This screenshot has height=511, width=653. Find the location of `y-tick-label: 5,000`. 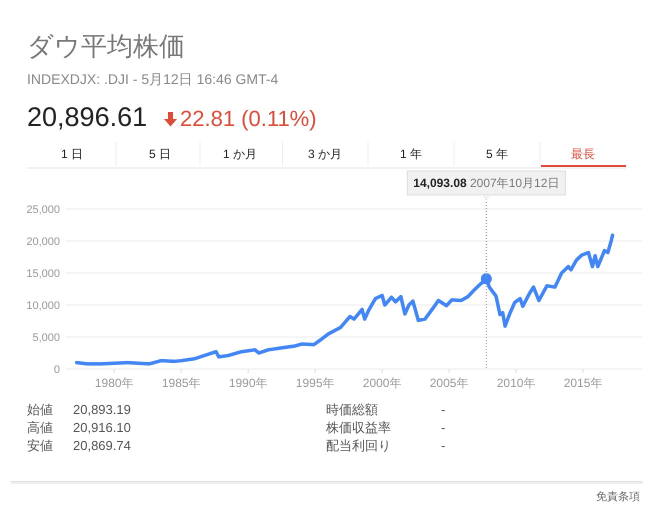

y-tick-label: 5,000 is located at coordinates (46, 338).